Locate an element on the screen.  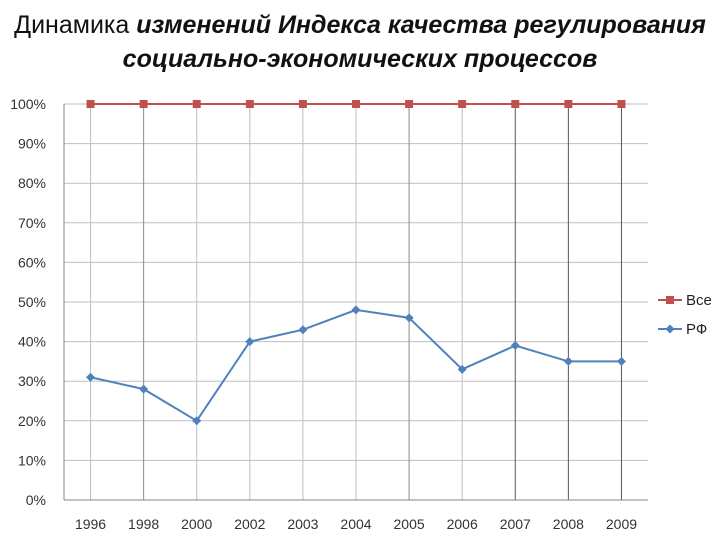
y-tick-labels: 0% 10% 20% 30% 40% 50% 60% 70% 80% 90% 100% is located at coordinates (28, 302).